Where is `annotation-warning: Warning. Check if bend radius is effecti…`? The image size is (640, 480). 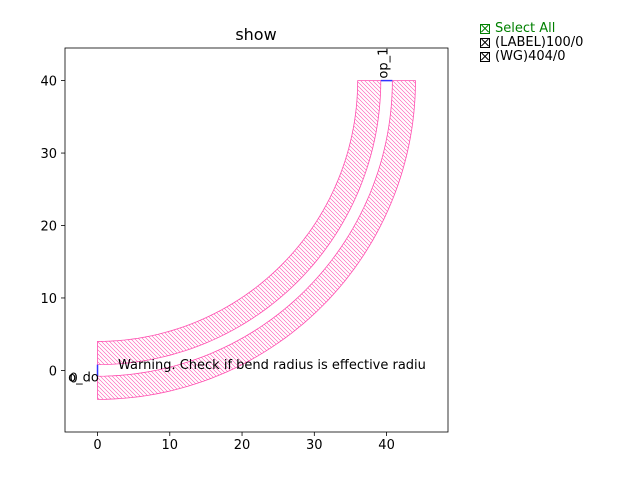
annotation-warning: Warning. Check if bend radius is effecti… is located at coordinates (272, 365).